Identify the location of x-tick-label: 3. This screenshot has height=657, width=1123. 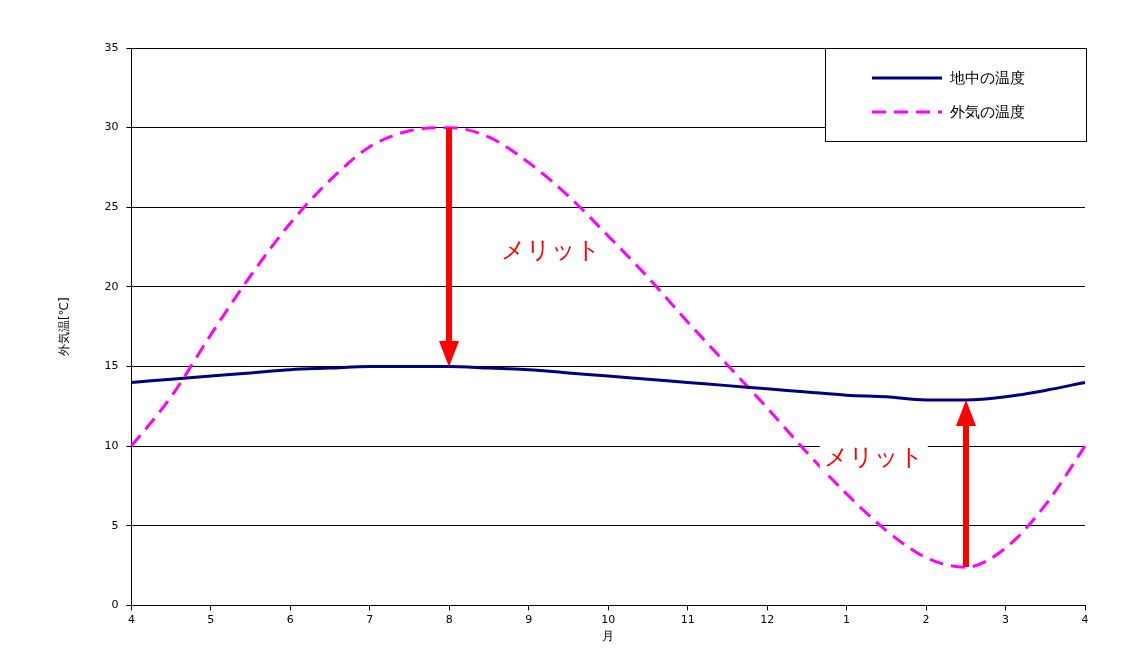
(1006, 619).